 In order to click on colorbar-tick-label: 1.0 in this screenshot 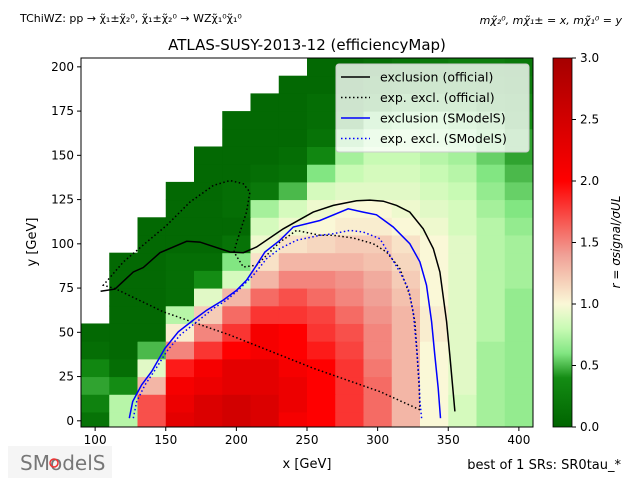, I will do `click(589, 304)`.